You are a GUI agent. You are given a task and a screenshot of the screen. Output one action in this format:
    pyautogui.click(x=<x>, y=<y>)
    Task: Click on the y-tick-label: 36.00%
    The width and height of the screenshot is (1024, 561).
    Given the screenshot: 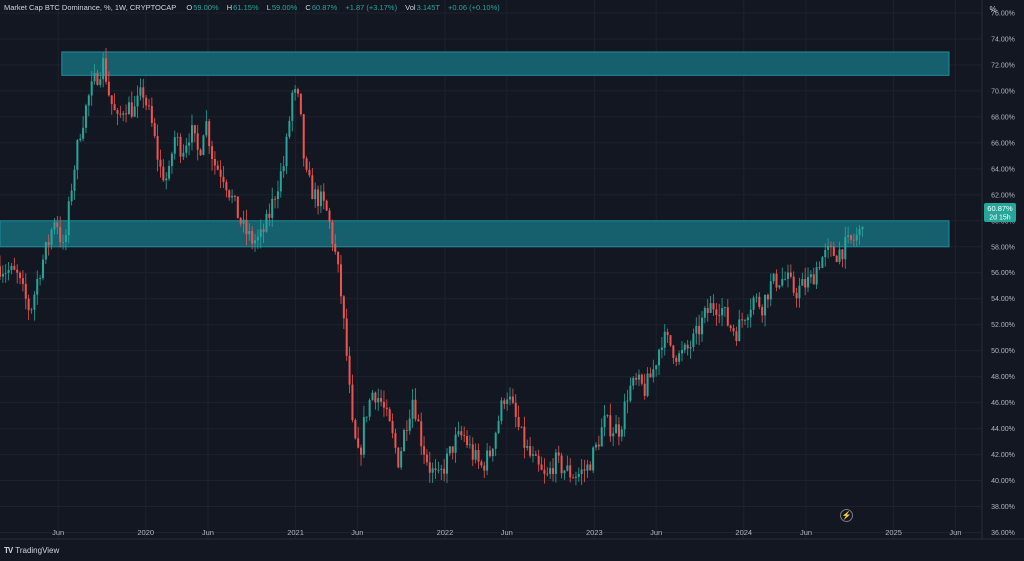 What is the action you would take?
    pyautogui.click(x=1003, y=533)
    